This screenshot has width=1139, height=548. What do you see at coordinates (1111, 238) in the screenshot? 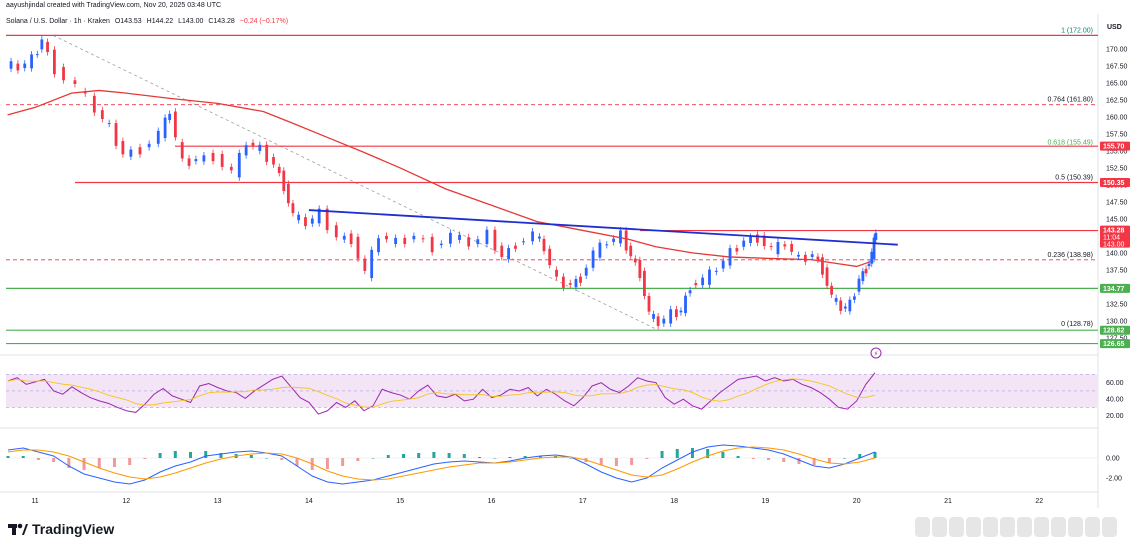
I see `price-axis-countdown: 11:04` at bounding box center [1111, 238].